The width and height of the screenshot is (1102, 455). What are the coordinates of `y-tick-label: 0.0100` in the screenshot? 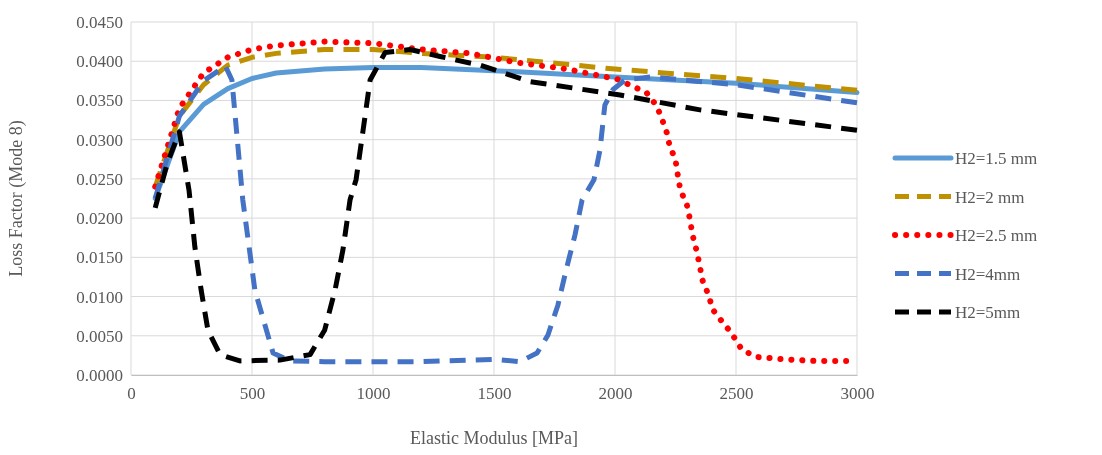 It's located at (99, 297).